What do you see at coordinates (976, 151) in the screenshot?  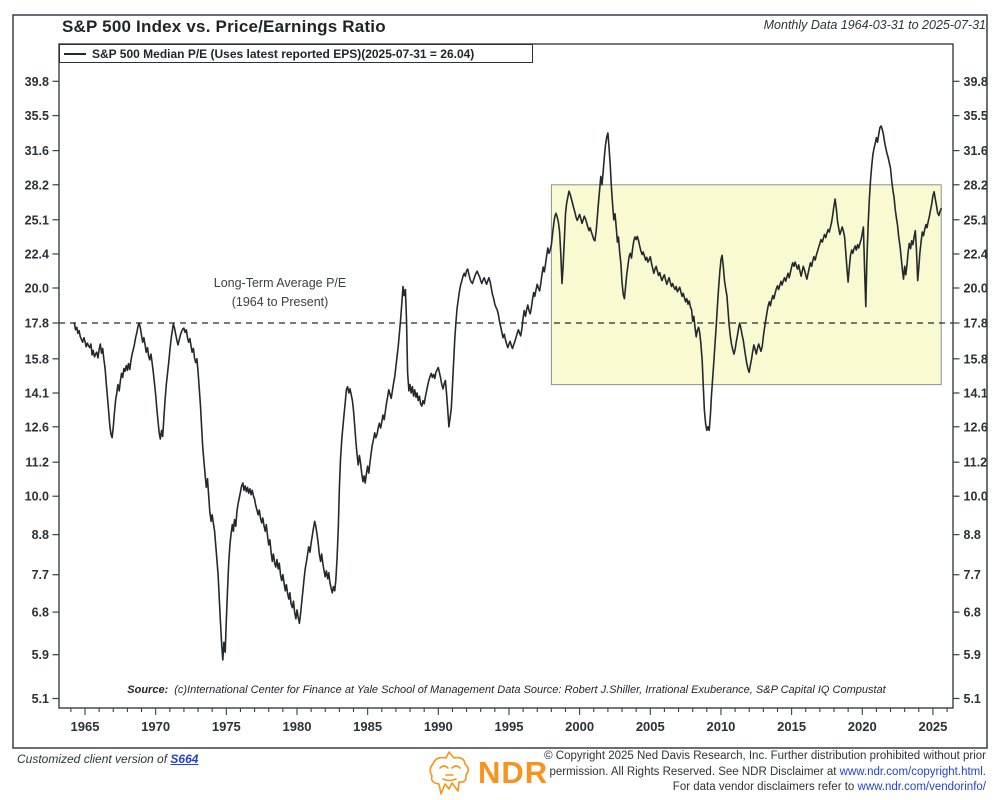 I see `y-tick-label-right: 31.6` at bounding box center [976, 151].